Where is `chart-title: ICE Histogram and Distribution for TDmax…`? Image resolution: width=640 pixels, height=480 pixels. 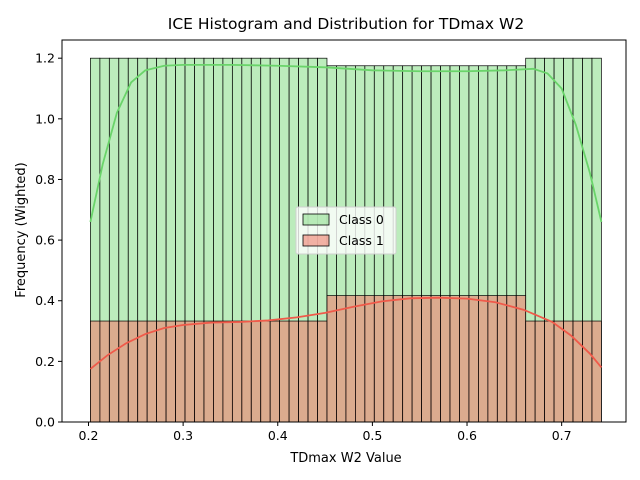 chart-title: ICE Histogram and Distribution for TDmax… is located at coordinates (346, 24).